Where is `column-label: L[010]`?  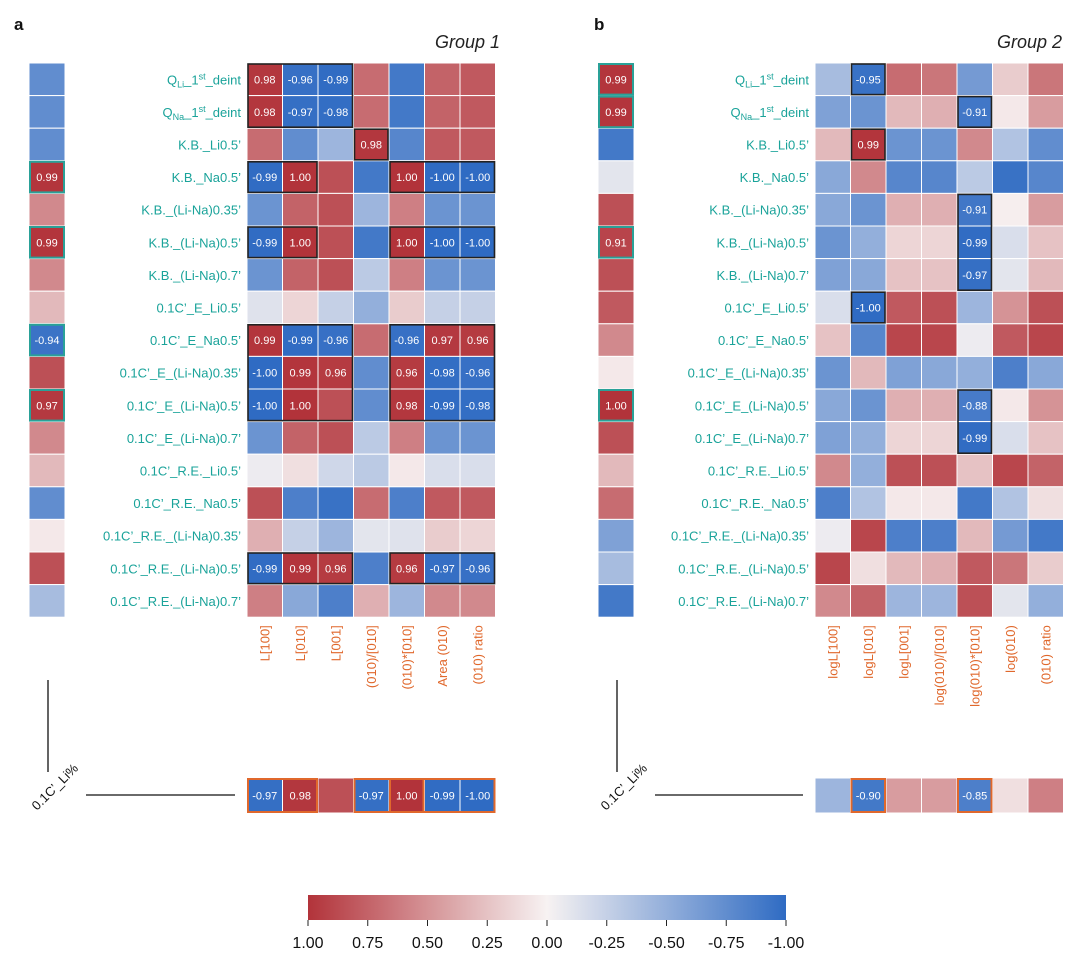
column-label: L[010] is located at coordinates (300, 643).